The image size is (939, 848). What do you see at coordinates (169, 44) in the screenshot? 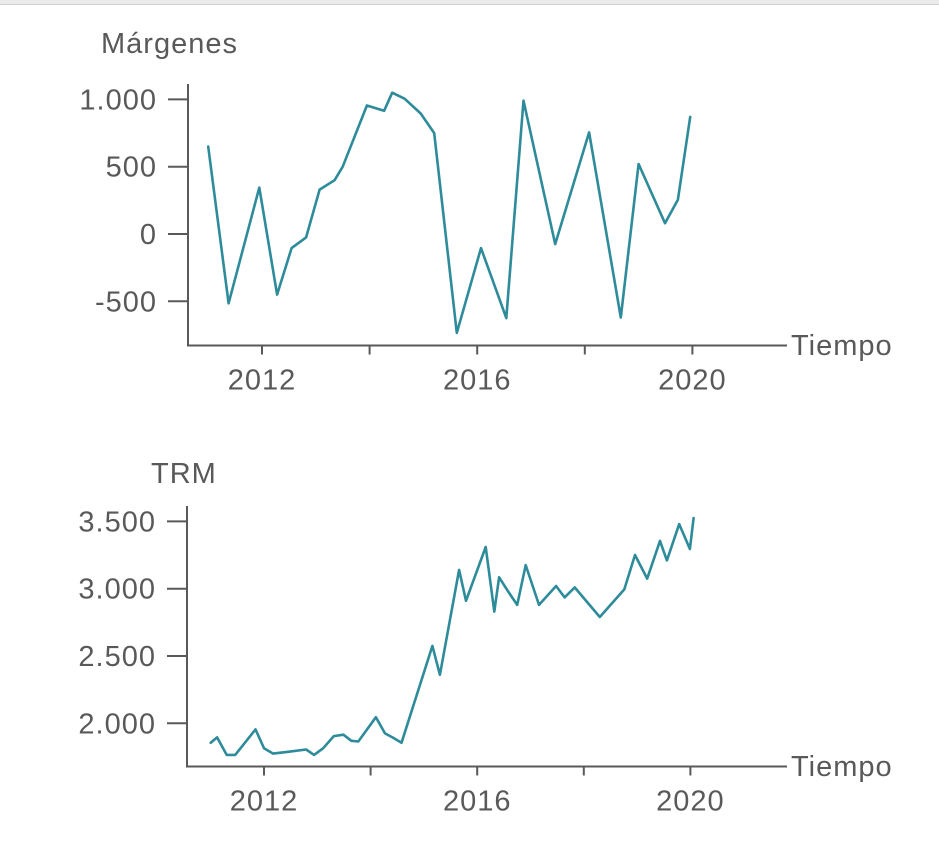
I see `margenes-chart-title: Márgenes` at bounding box center [169, 44].